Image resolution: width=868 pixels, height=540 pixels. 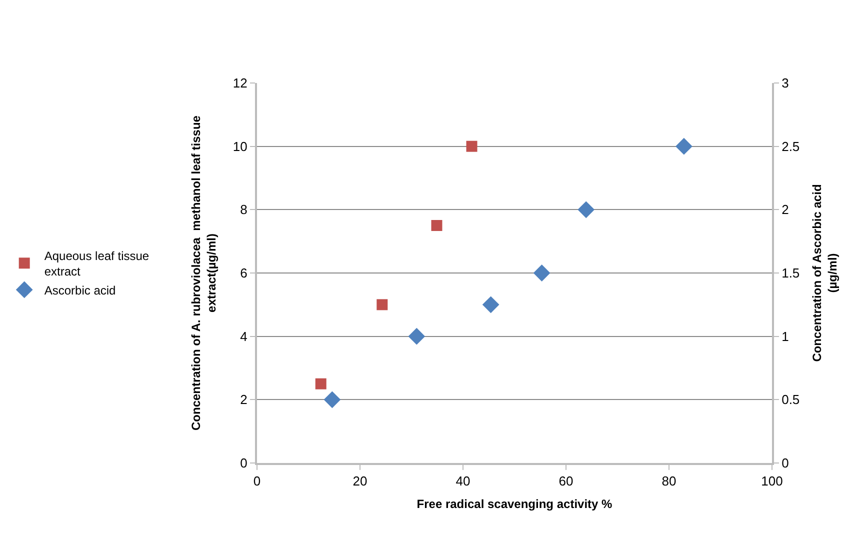 What do you see at coordinates (244, 336) in the screenshot?
I see `y-tick-label: 4` at bounding box center [244, 336].